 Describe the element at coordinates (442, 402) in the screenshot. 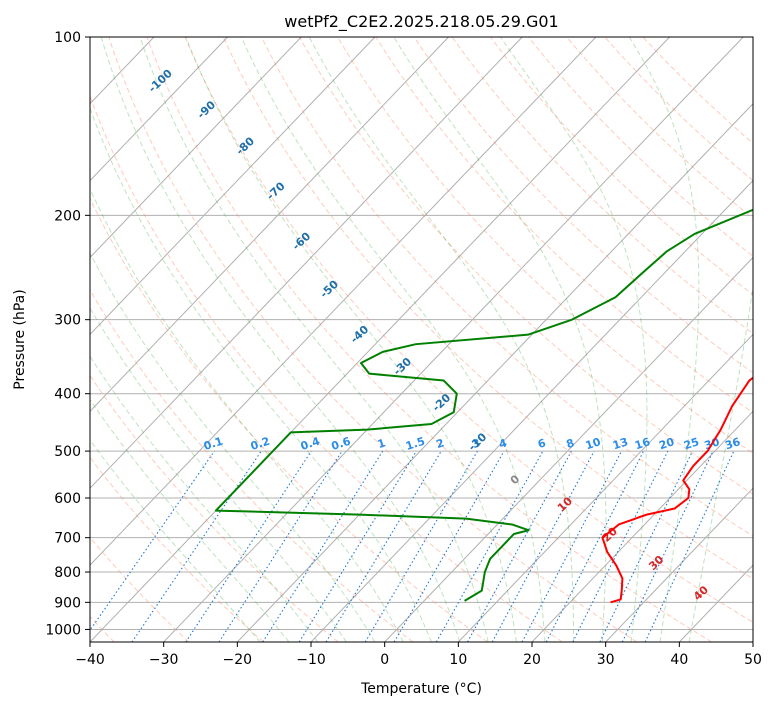

I see `isoline-label: -20` at that location.